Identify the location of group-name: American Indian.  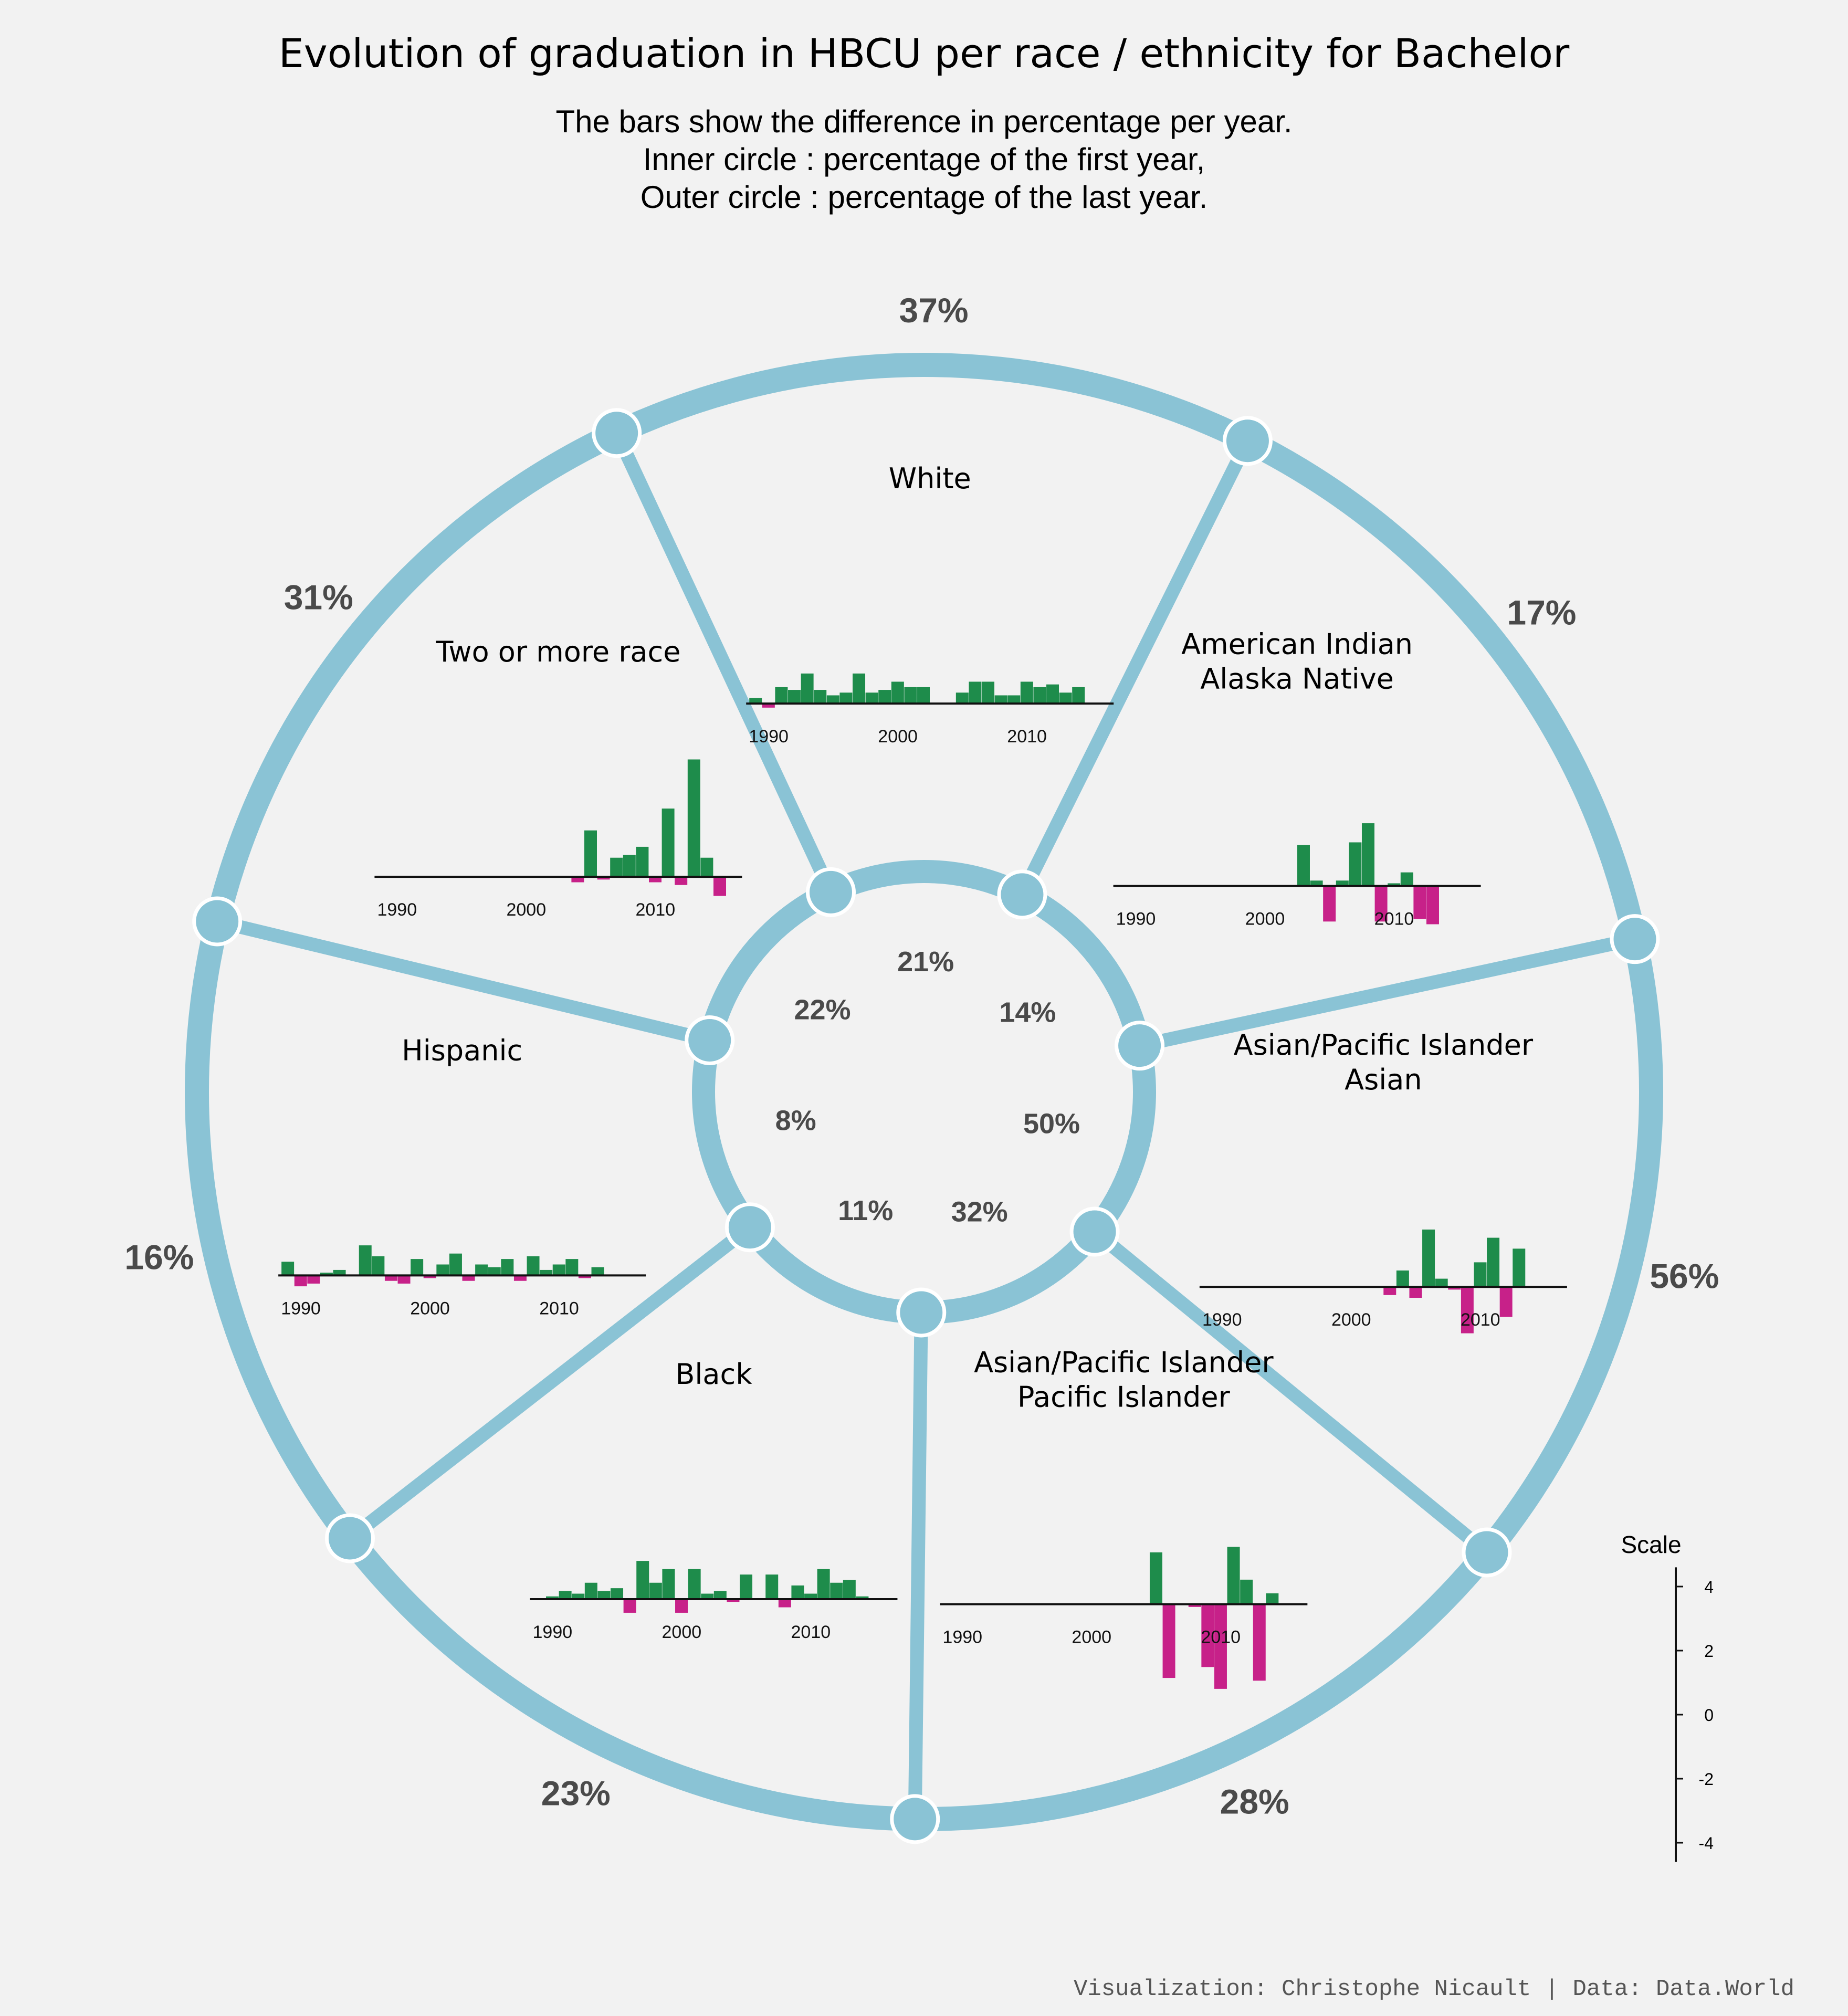
(1297, 644).